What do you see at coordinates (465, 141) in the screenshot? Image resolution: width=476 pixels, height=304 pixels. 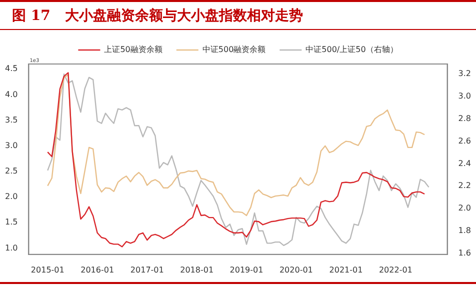 I see `y2-tick-label: 2.6` at bounding box center [465, 141].